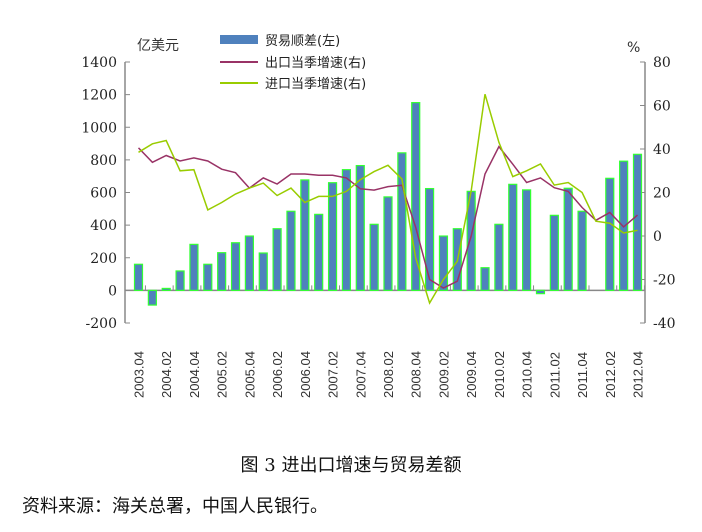  What do you see at coordinates (99, 128) in the screenshot?
I see `left-tick-label: 1000` at bounding box center [99, 128].